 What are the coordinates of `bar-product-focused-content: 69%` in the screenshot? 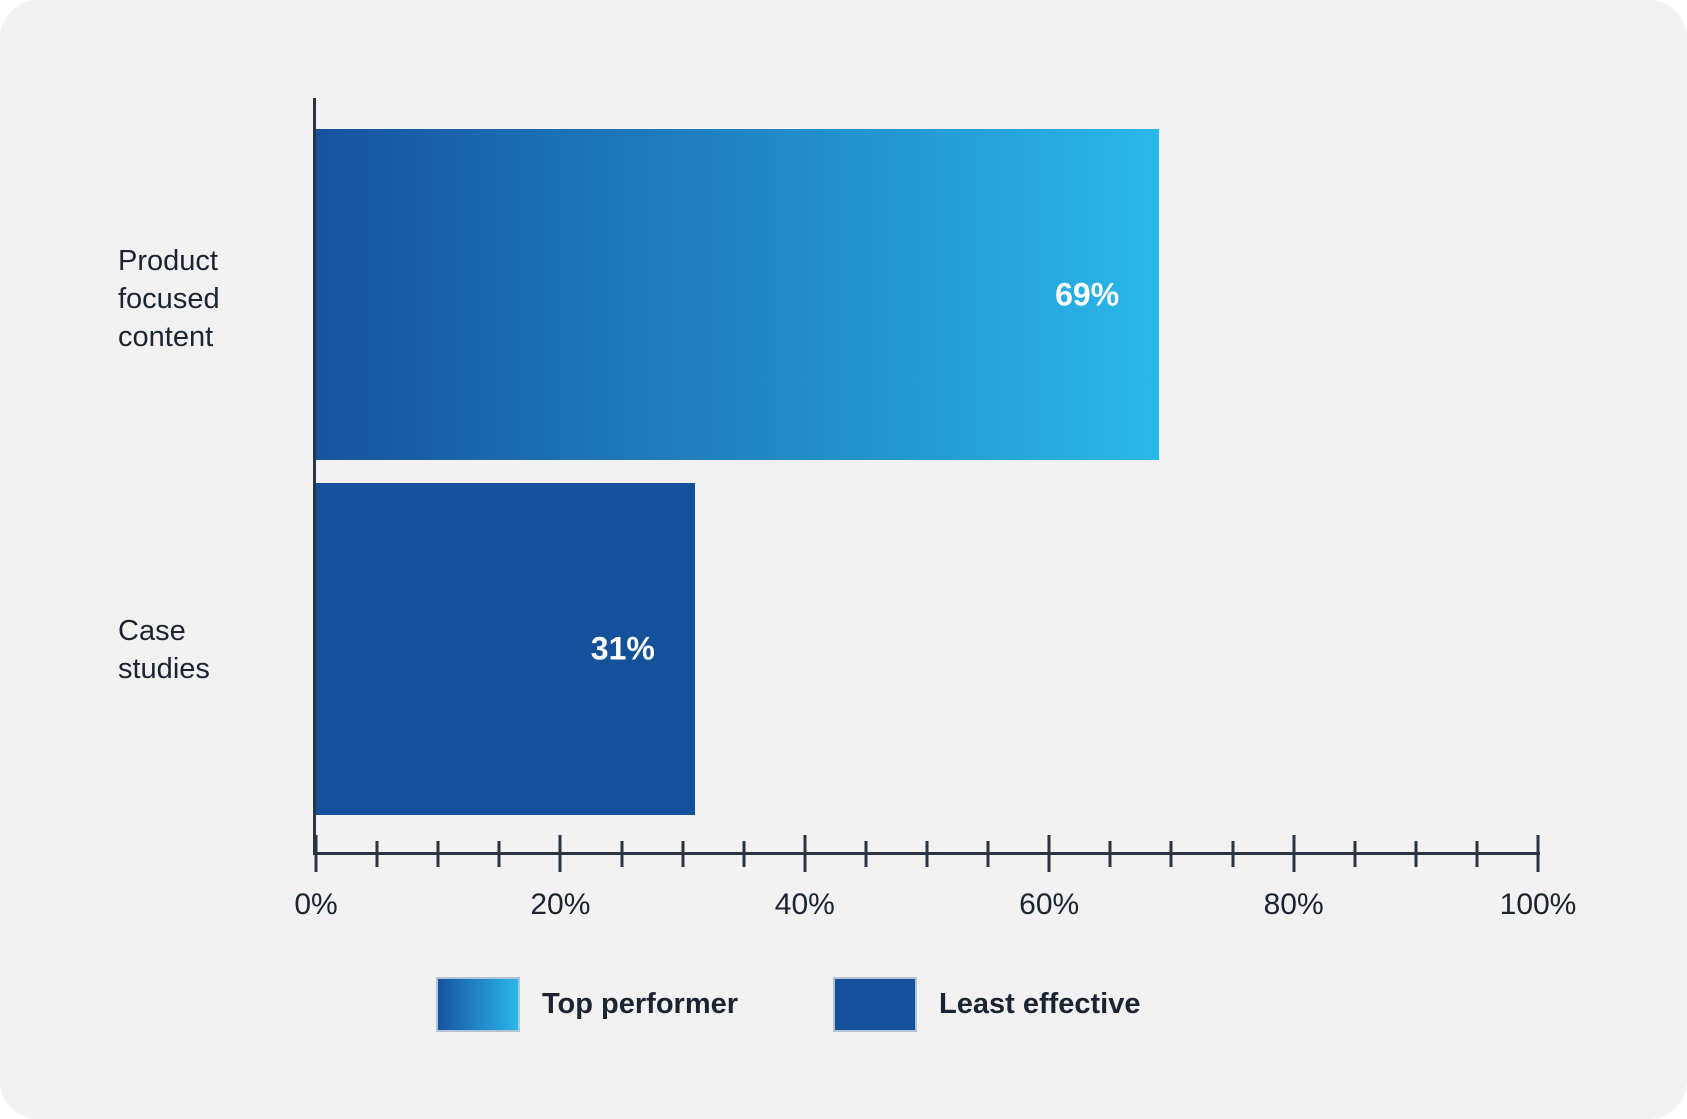 It's located at (738, 294).